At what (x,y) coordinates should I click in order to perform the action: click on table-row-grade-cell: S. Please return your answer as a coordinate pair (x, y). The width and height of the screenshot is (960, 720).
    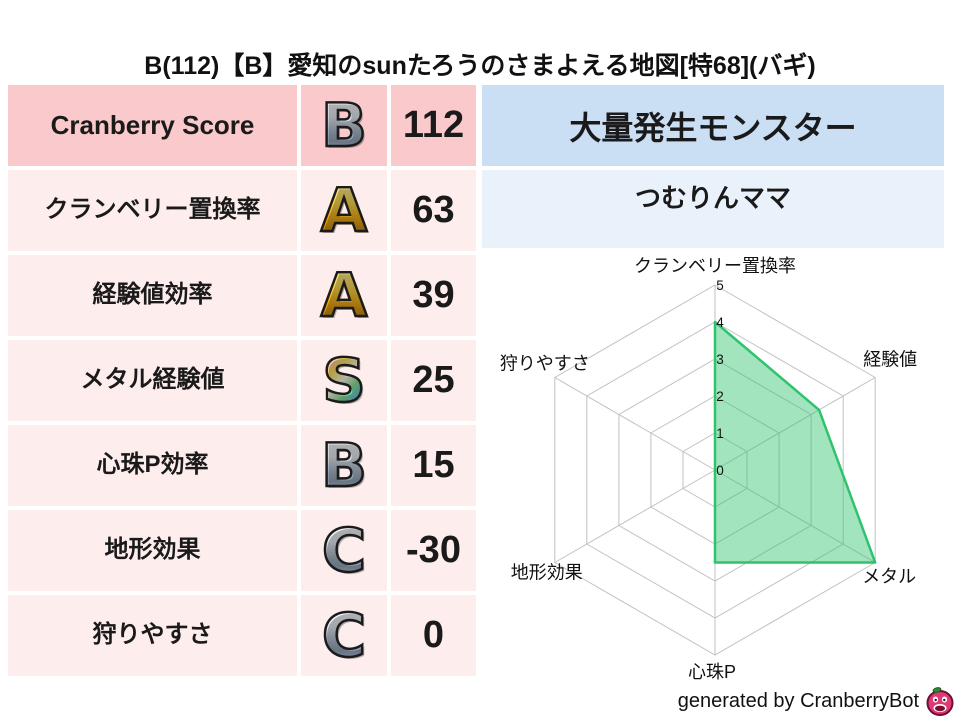
    Looking at the image, I should click on (344, 380).